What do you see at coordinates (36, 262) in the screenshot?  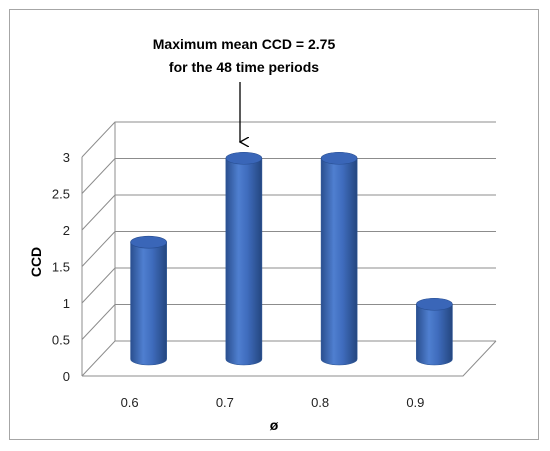 I see `y-axis-title: CCD` at bounding box center [36, 262].